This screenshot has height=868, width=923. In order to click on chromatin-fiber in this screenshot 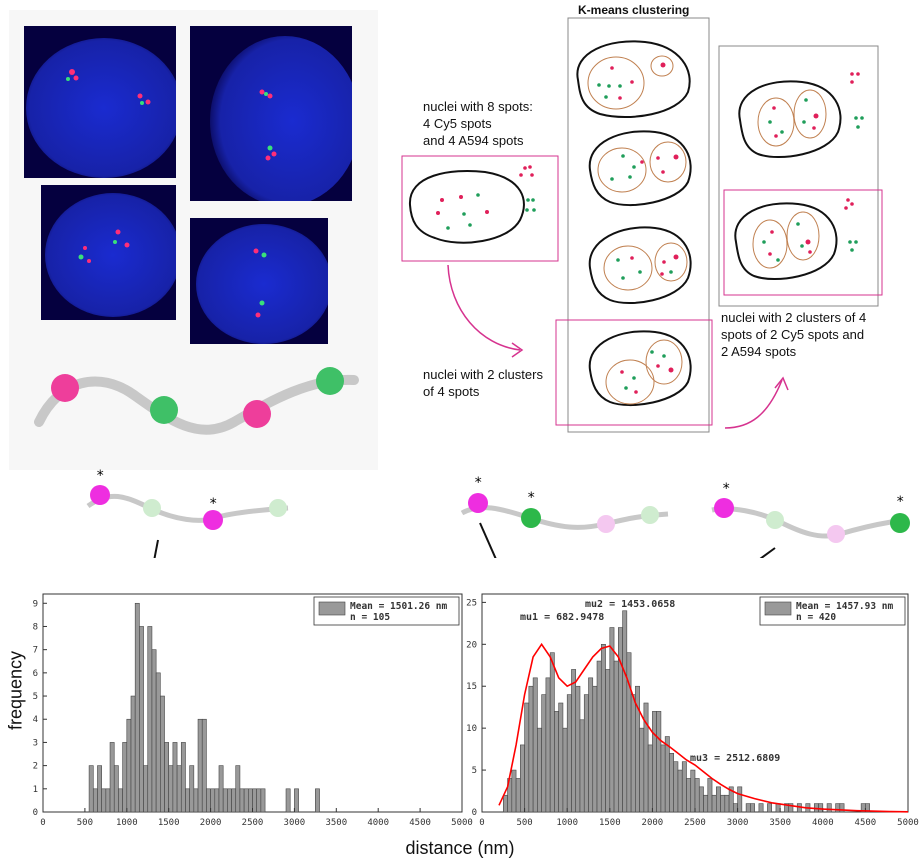, I will do `click(196, 404)`.